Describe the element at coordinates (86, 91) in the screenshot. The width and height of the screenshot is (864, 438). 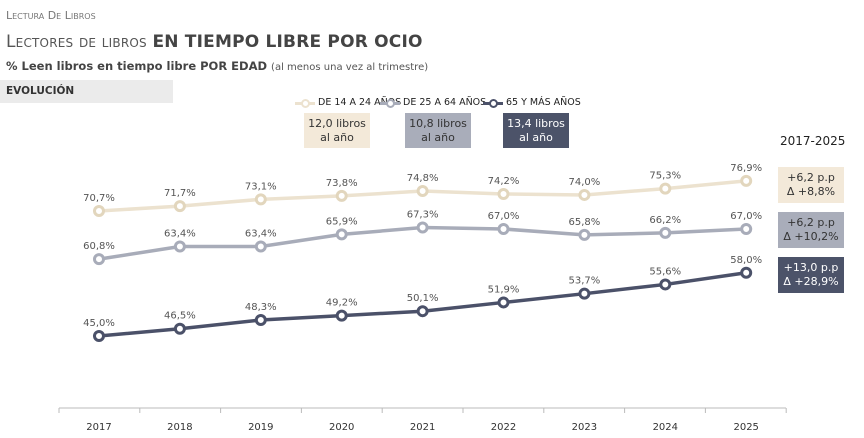
I see `tab-bar` at that location.